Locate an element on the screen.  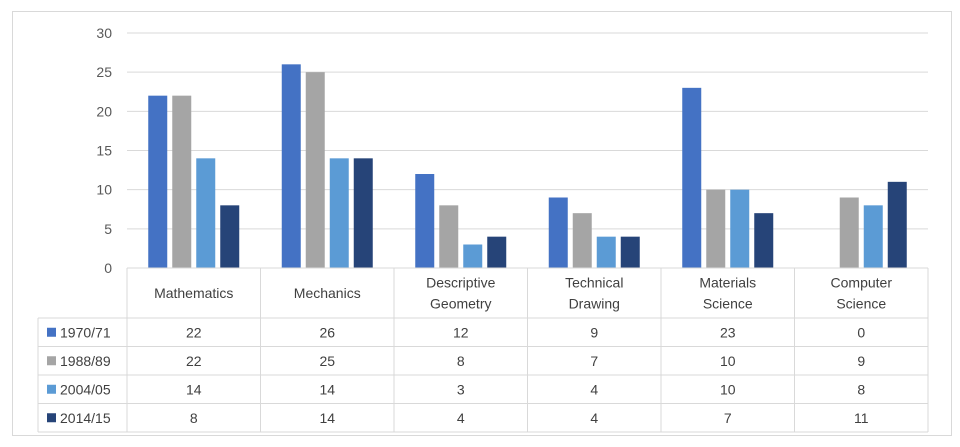
table-cell-1988-89-mathematics: 22 is located at coordinates (194, 361).